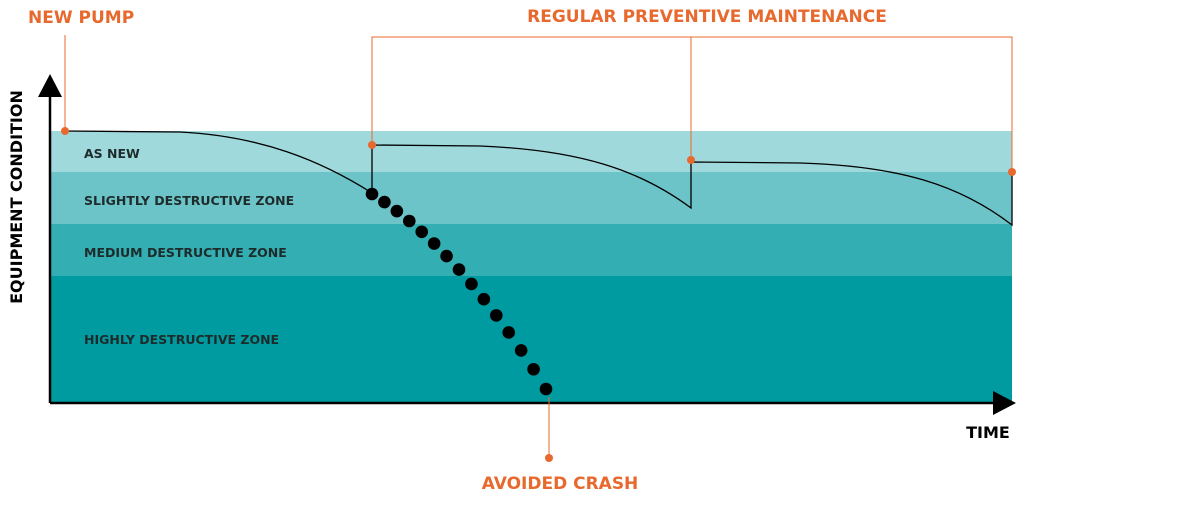  I want to click on condition-curve, so click(538, 178).